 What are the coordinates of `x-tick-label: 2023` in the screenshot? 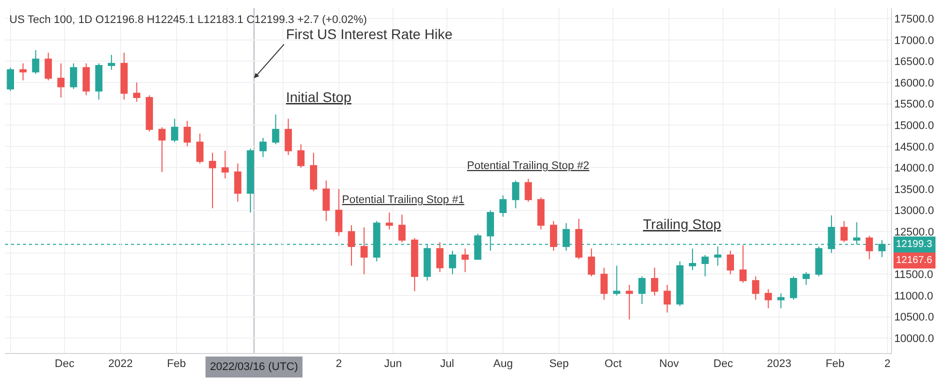 It's located at (779, 364).